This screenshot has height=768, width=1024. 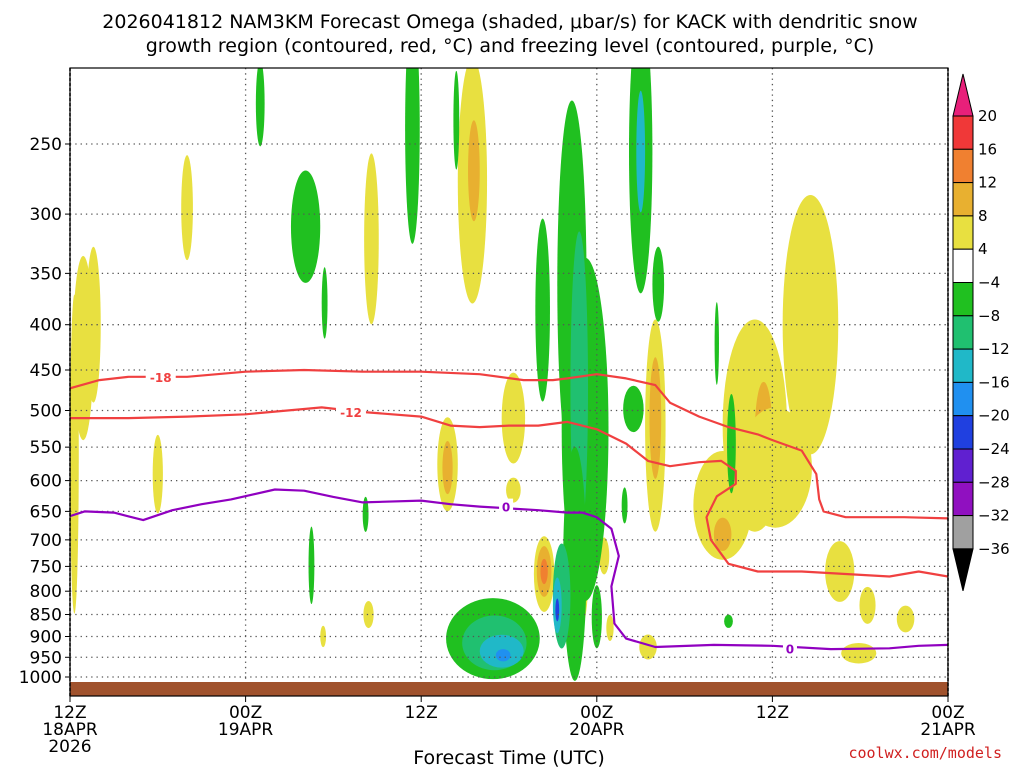 What do you see at coordinates (46, 541) in the screenshot?
I see `y-tick-label-700: 700` at bounding box center [46, 541].